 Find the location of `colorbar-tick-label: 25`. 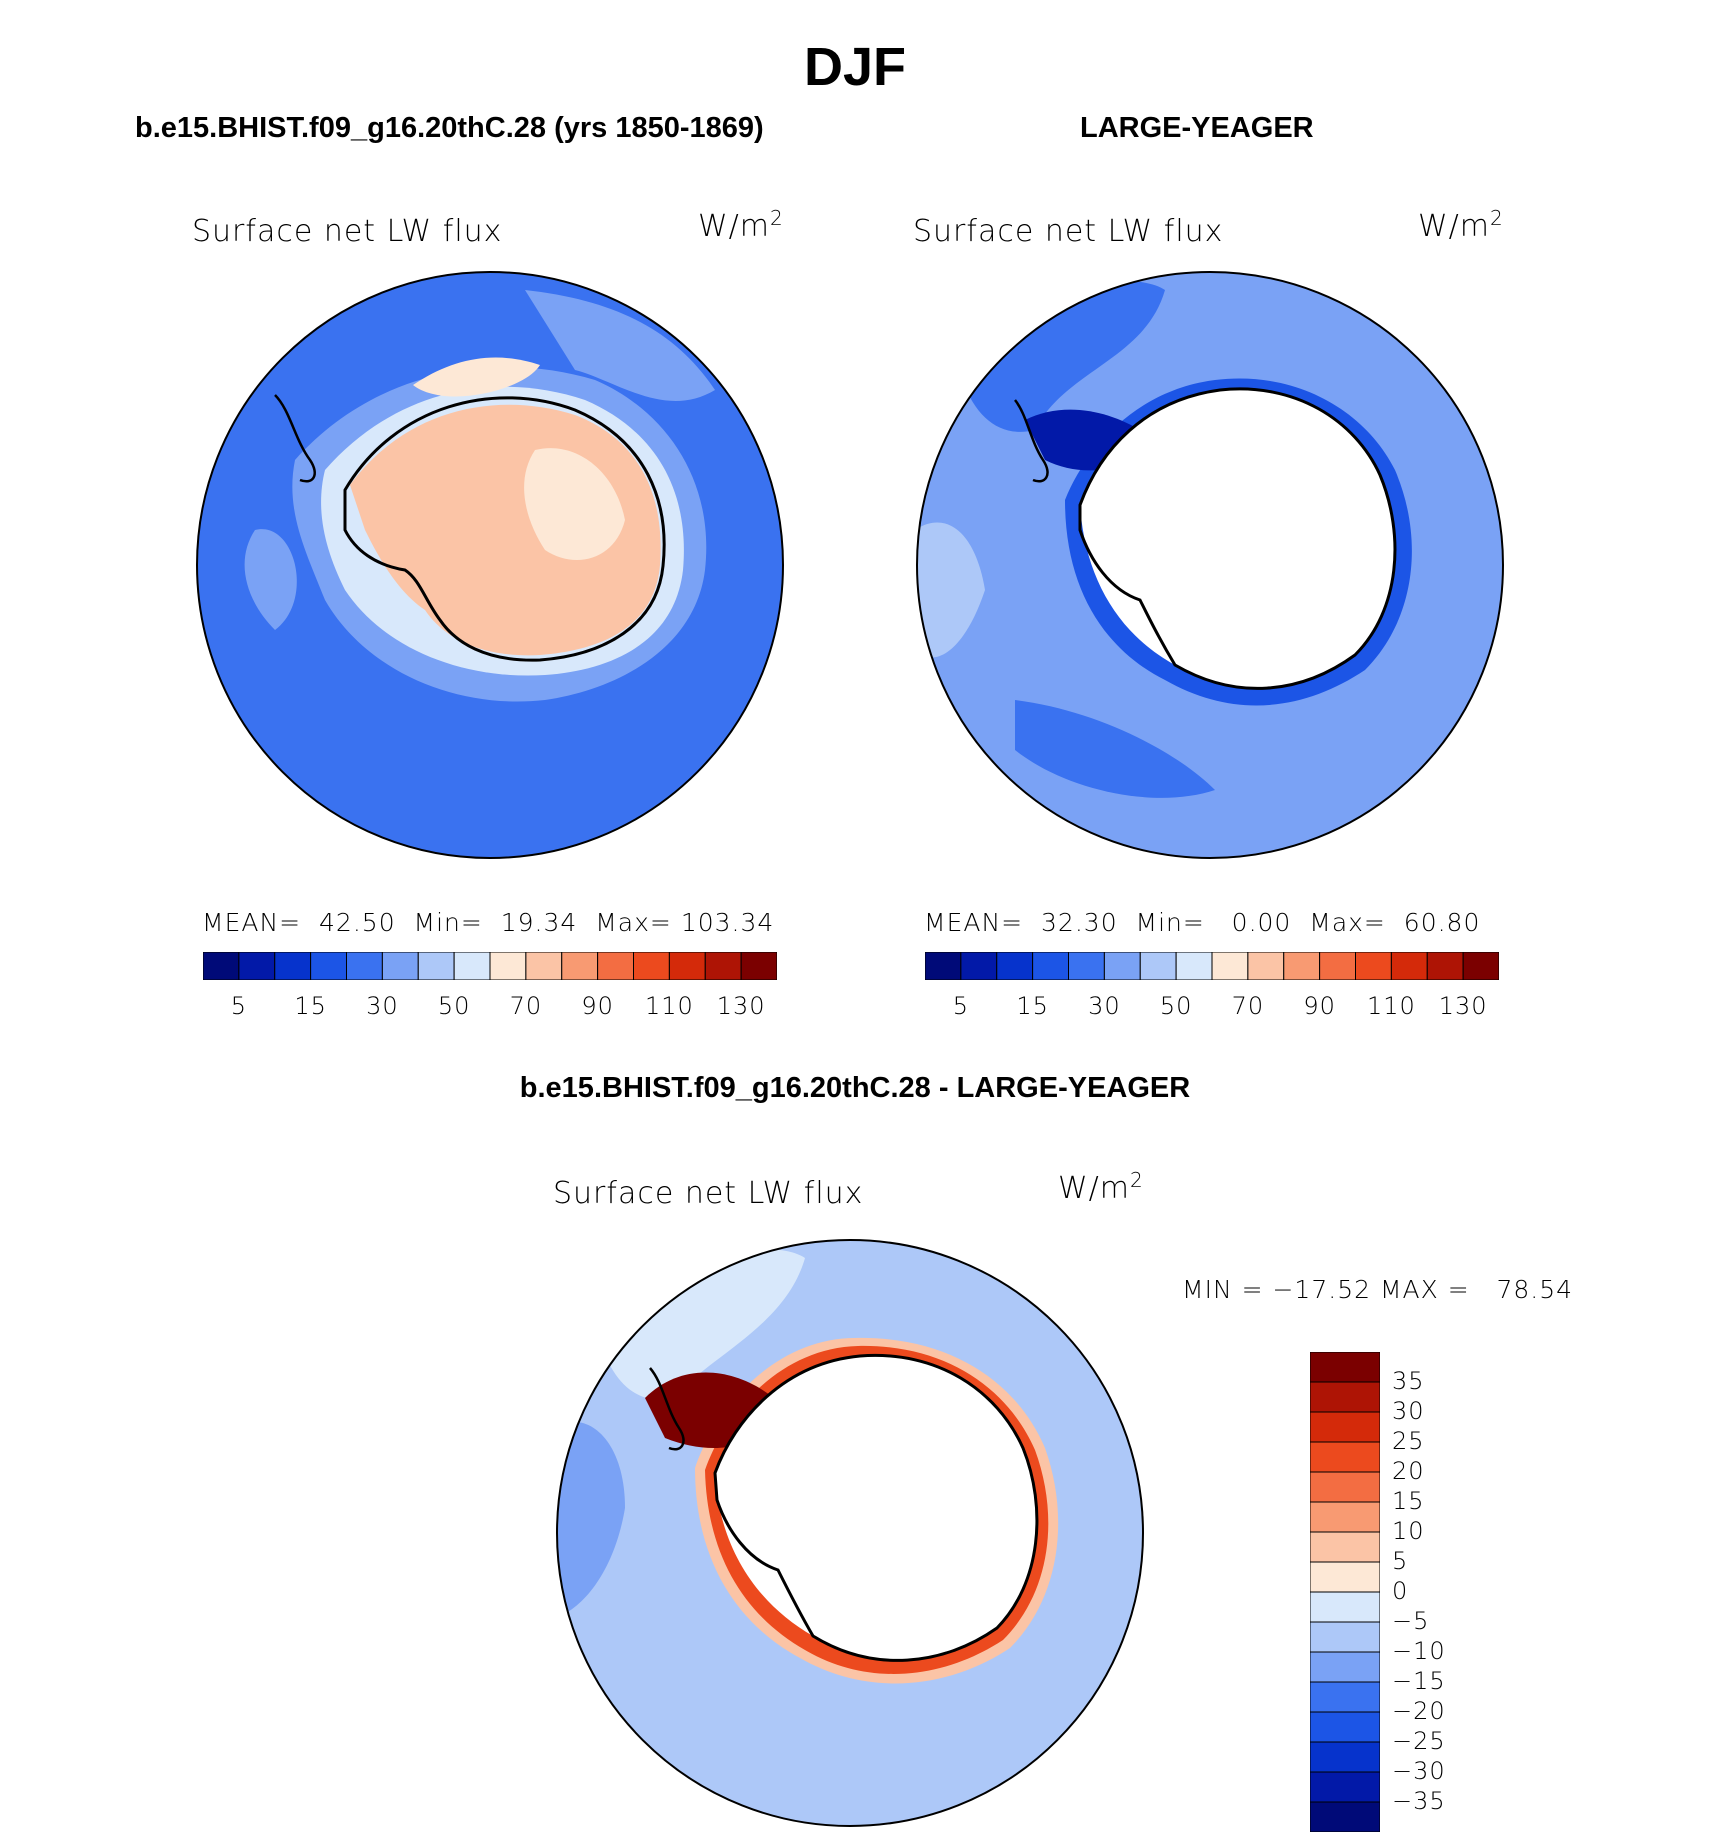

colorbar-tick-label: 25 is located at coordinates (1408, 1441).